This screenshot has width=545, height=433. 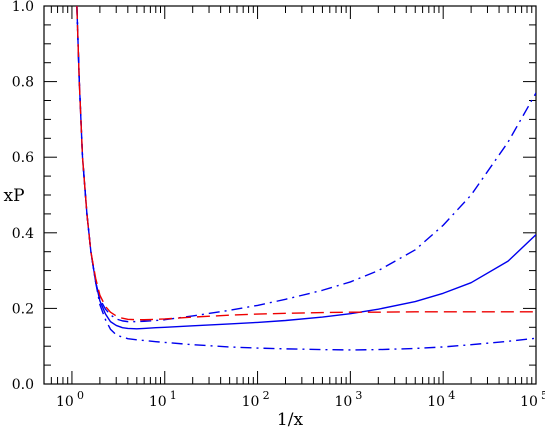 I want to click on y-tick-label: 0.6, so click(x=23, y=158).